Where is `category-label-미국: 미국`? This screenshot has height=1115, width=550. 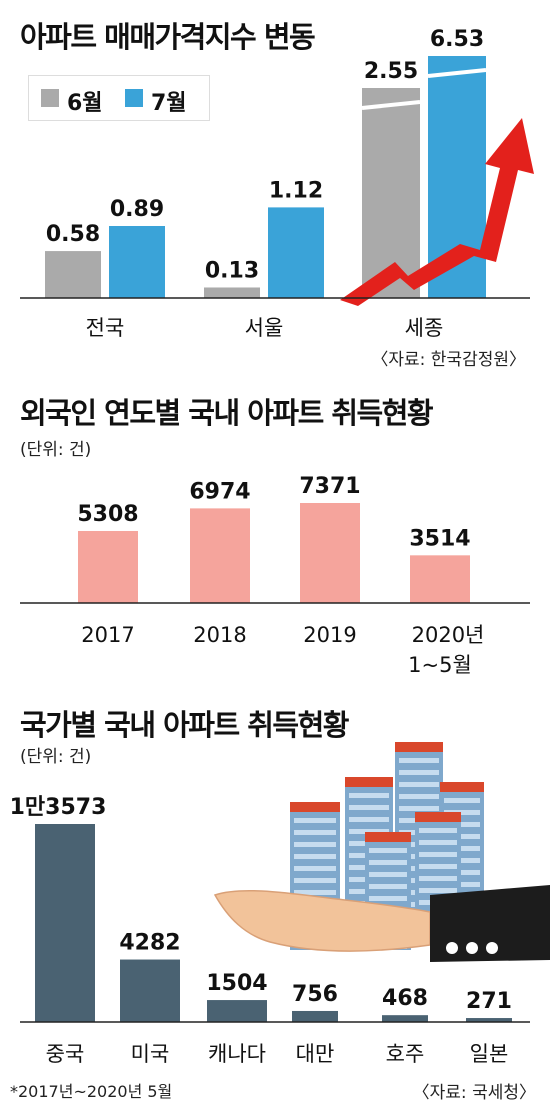 category-label-미국: 미국 is located at coordinates (150, 1054).